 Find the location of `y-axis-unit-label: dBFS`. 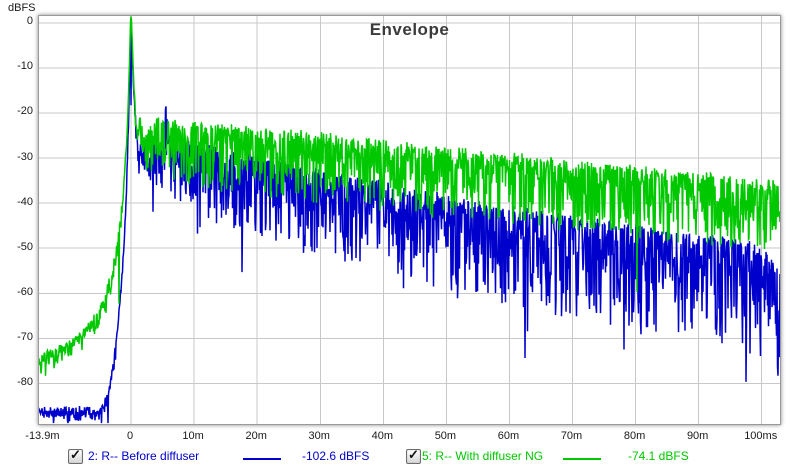

y-axis-unit-label: dBFS is located at coordinates (22, 8).